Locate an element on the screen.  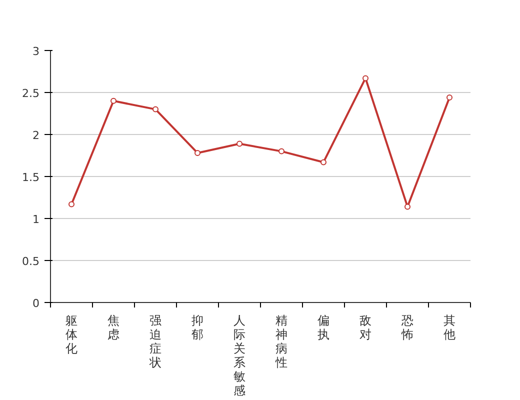
y-tick-label: 2 is located at coordinates (36, 135).